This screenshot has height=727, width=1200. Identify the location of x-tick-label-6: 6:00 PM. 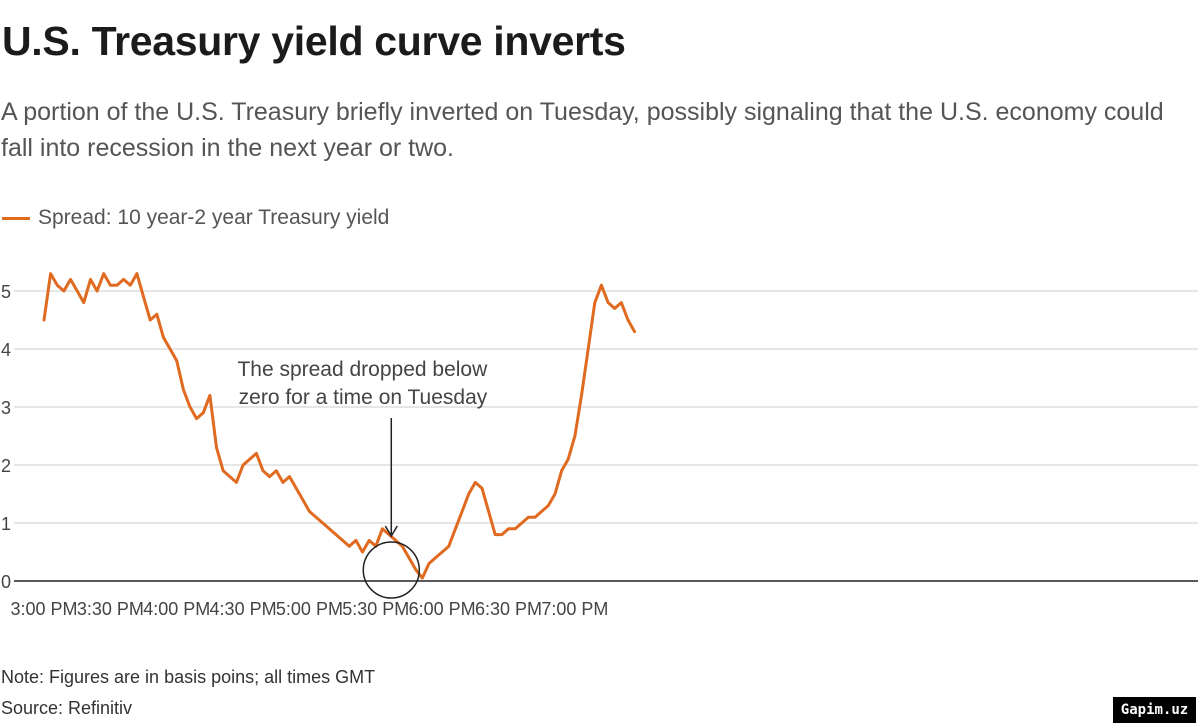
(442, 609).